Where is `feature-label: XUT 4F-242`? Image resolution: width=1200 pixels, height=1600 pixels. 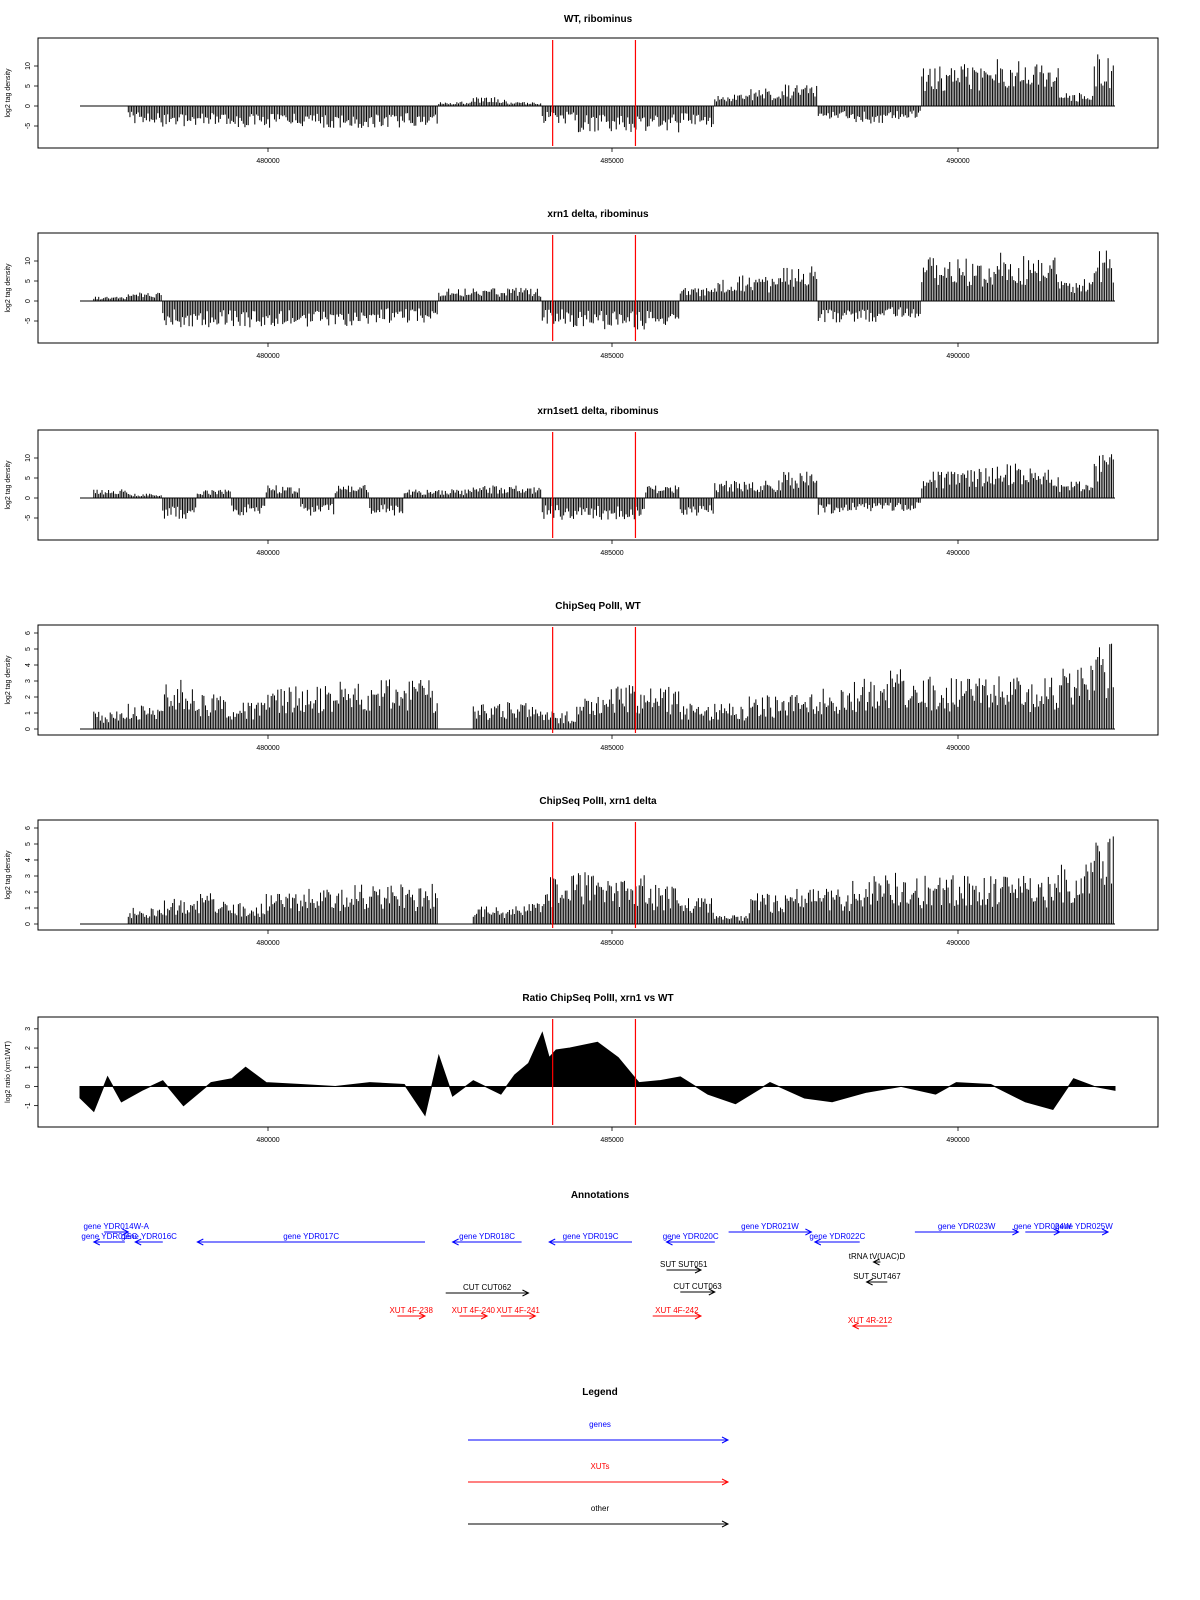 feature-label: XUT 4F-242 is located at coordinates (677, 1310).